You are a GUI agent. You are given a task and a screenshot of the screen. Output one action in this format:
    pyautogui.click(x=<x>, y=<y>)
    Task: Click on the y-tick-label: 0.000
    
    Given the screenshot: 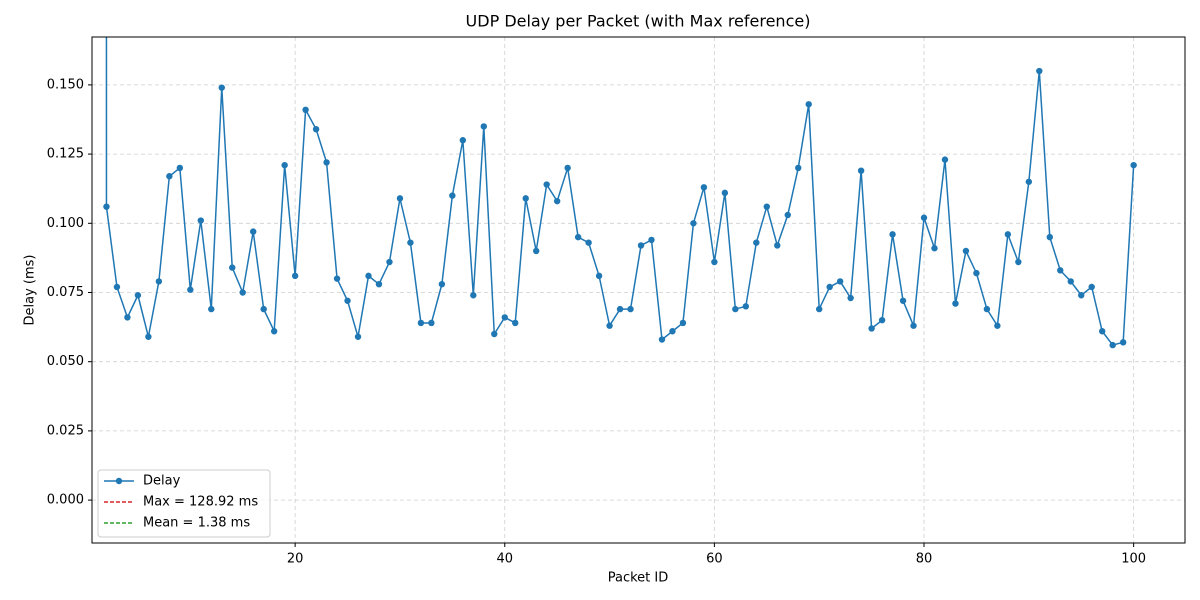 What is the action you would take?
    pyautogui.click(x=65, y=500)
    